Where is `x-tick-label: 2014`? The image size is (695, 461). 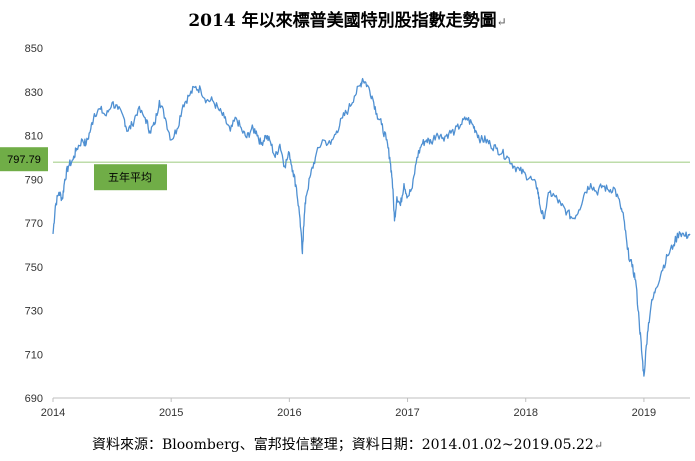 x-tick-label: 2014 is located at coordinates (53, 413).